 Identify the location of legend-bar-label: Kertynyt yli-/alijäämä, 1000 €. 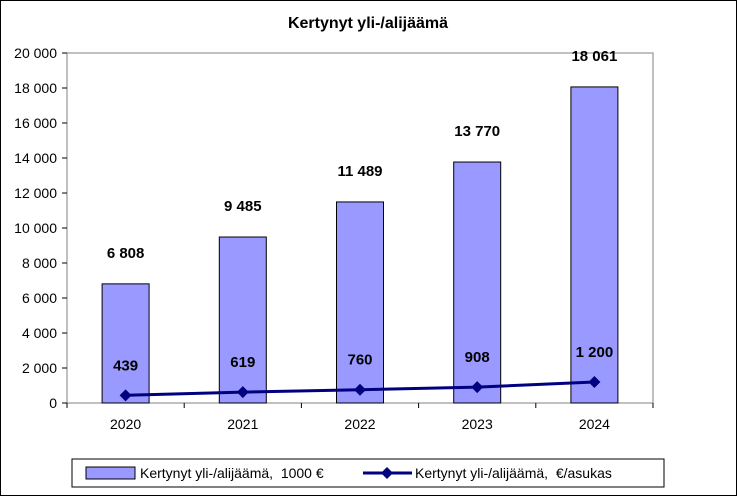
(232, 473).